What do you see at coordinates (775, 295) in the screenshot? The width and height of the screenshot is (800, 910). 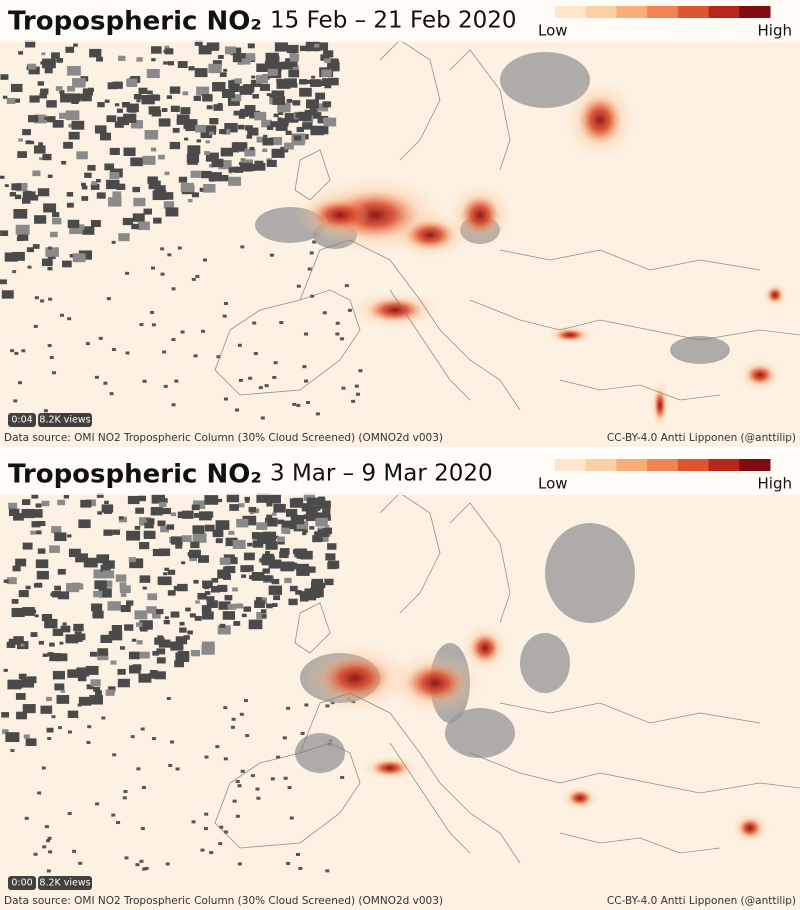 I see `no2-hotspot` at bounding box center [775, 295].